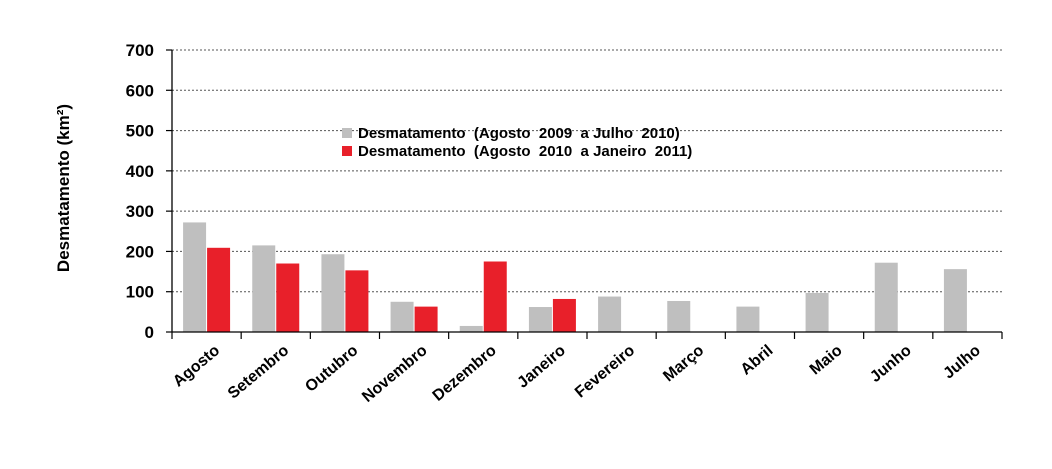  Describe the element at coordinates (826, 360) in the screenshot. I see `x-tick-label: Maio` at that location.